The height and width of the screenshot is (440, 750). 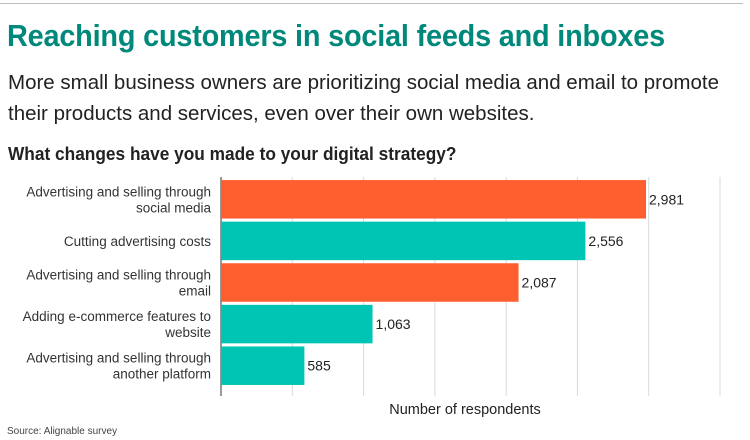 I want to click on category-label: Advertising and selling through email, so click(x=118, y=283).